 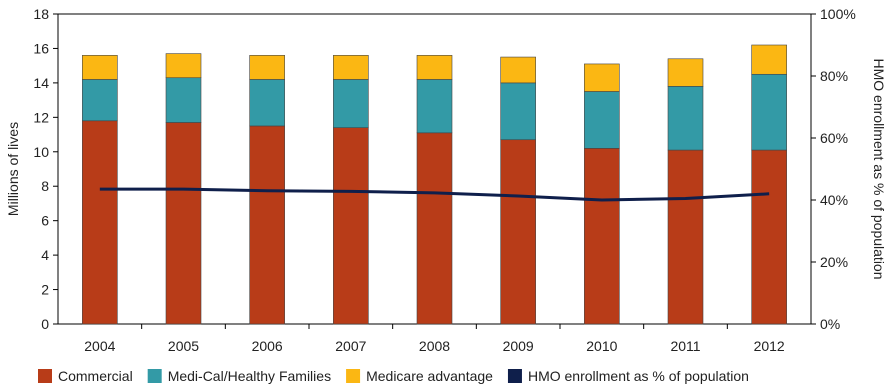 I want to click on bar-medicare-advantage-2011, so click(x=685, y=72).